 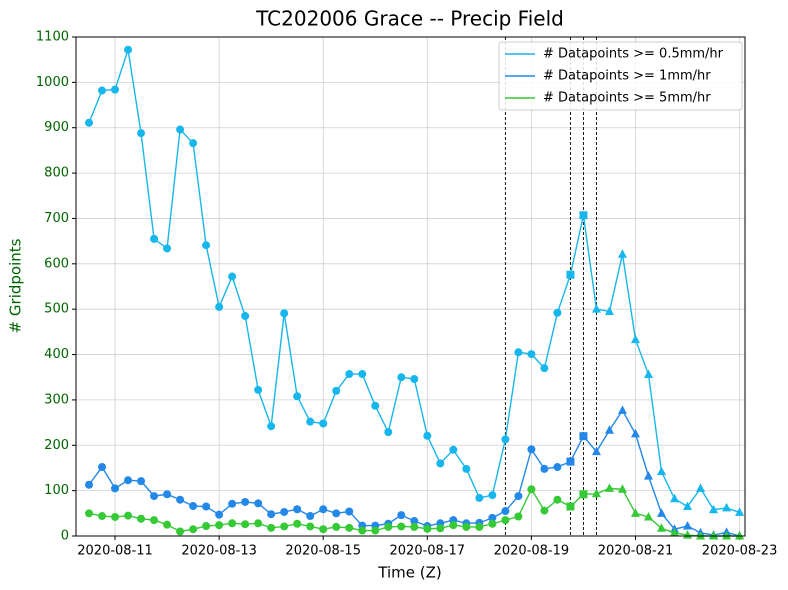 I want to click on y-tick-label: 1000, so click(x=52, y=82).